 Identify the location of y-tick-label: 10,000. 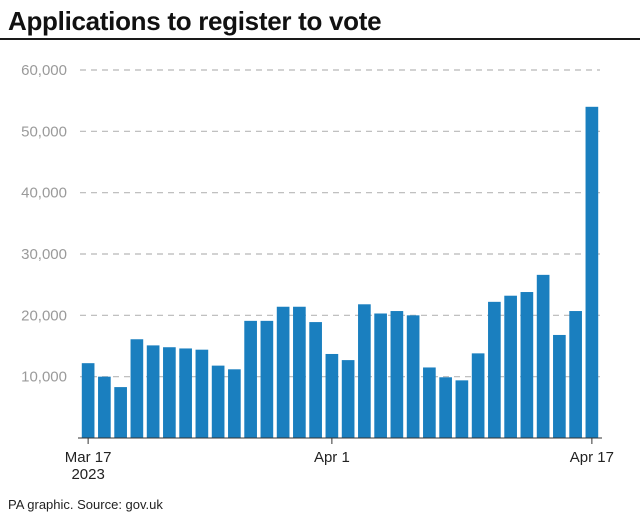
(44, 377).